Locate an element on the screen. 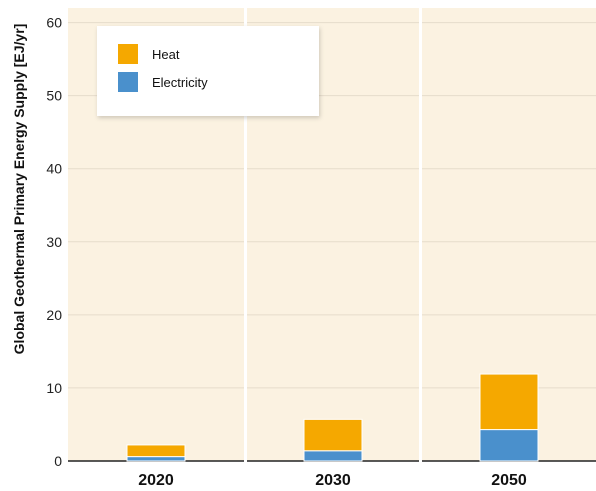 Image resolution: width=596 pixels, height=491 pixels. y-tick-label: 50 is located at coordinates (54, 96).